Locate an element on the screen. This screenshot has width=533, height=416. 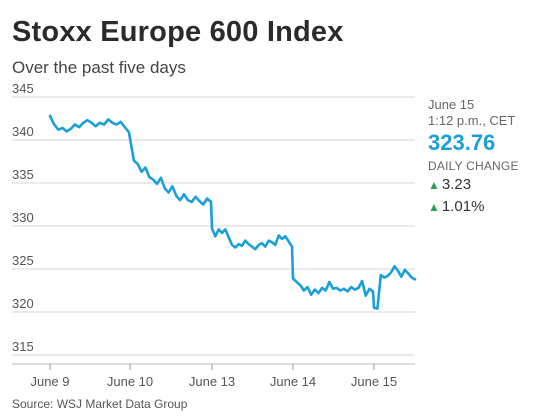
source-note: Source: WSJ Market Data Group is located at coordinates (100, 404).